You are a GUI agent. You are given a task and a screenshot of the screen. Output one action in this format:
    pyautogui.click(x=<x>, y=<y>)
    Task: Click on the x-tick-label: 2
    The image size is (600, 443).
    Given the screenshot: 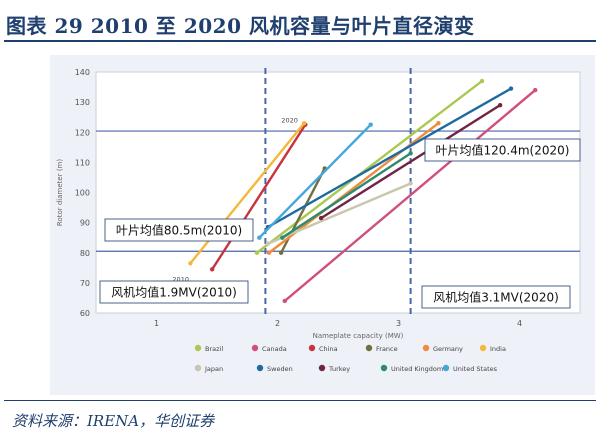 What is the action you would take?
    pyautogui.click(x=277, y=323)
    